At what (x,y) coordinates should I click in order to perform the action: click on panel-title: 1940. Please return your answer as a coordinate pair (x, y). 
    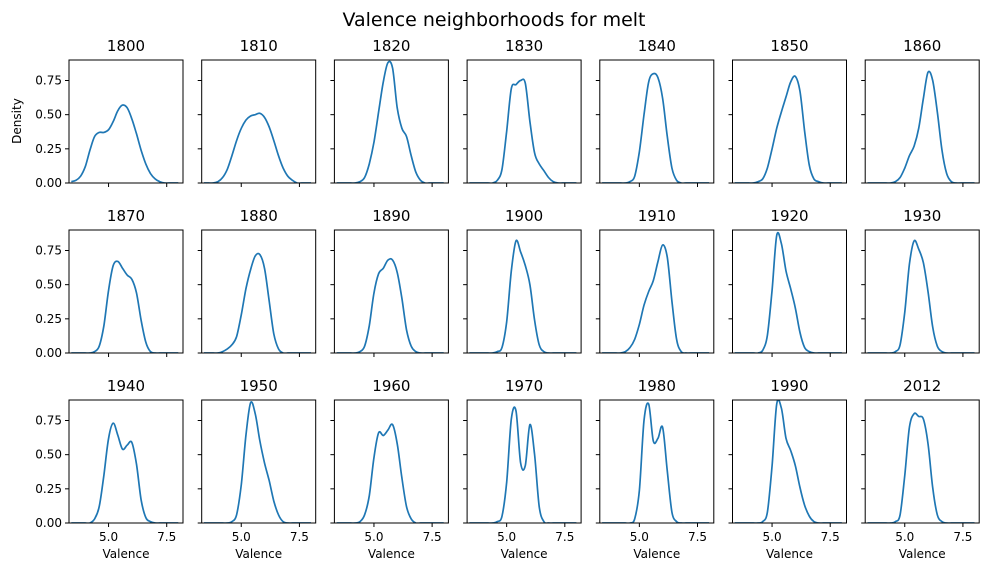
    Looking at the image, I should click on (126, 386).